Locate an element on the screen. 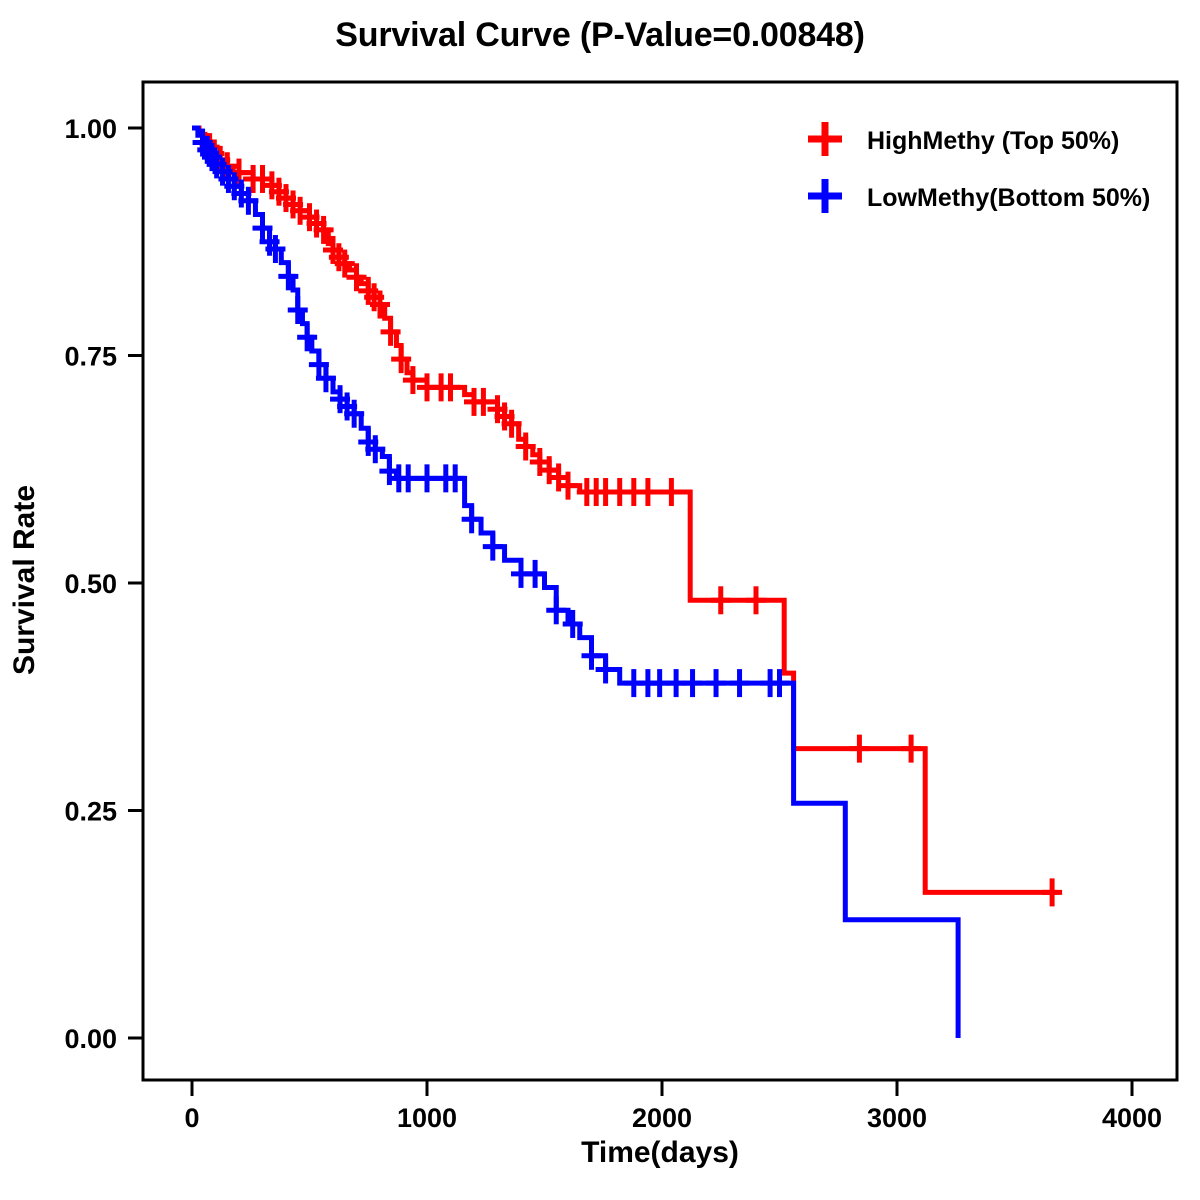  x-tick-label: 2000 is located at coordinates (662, 1118).